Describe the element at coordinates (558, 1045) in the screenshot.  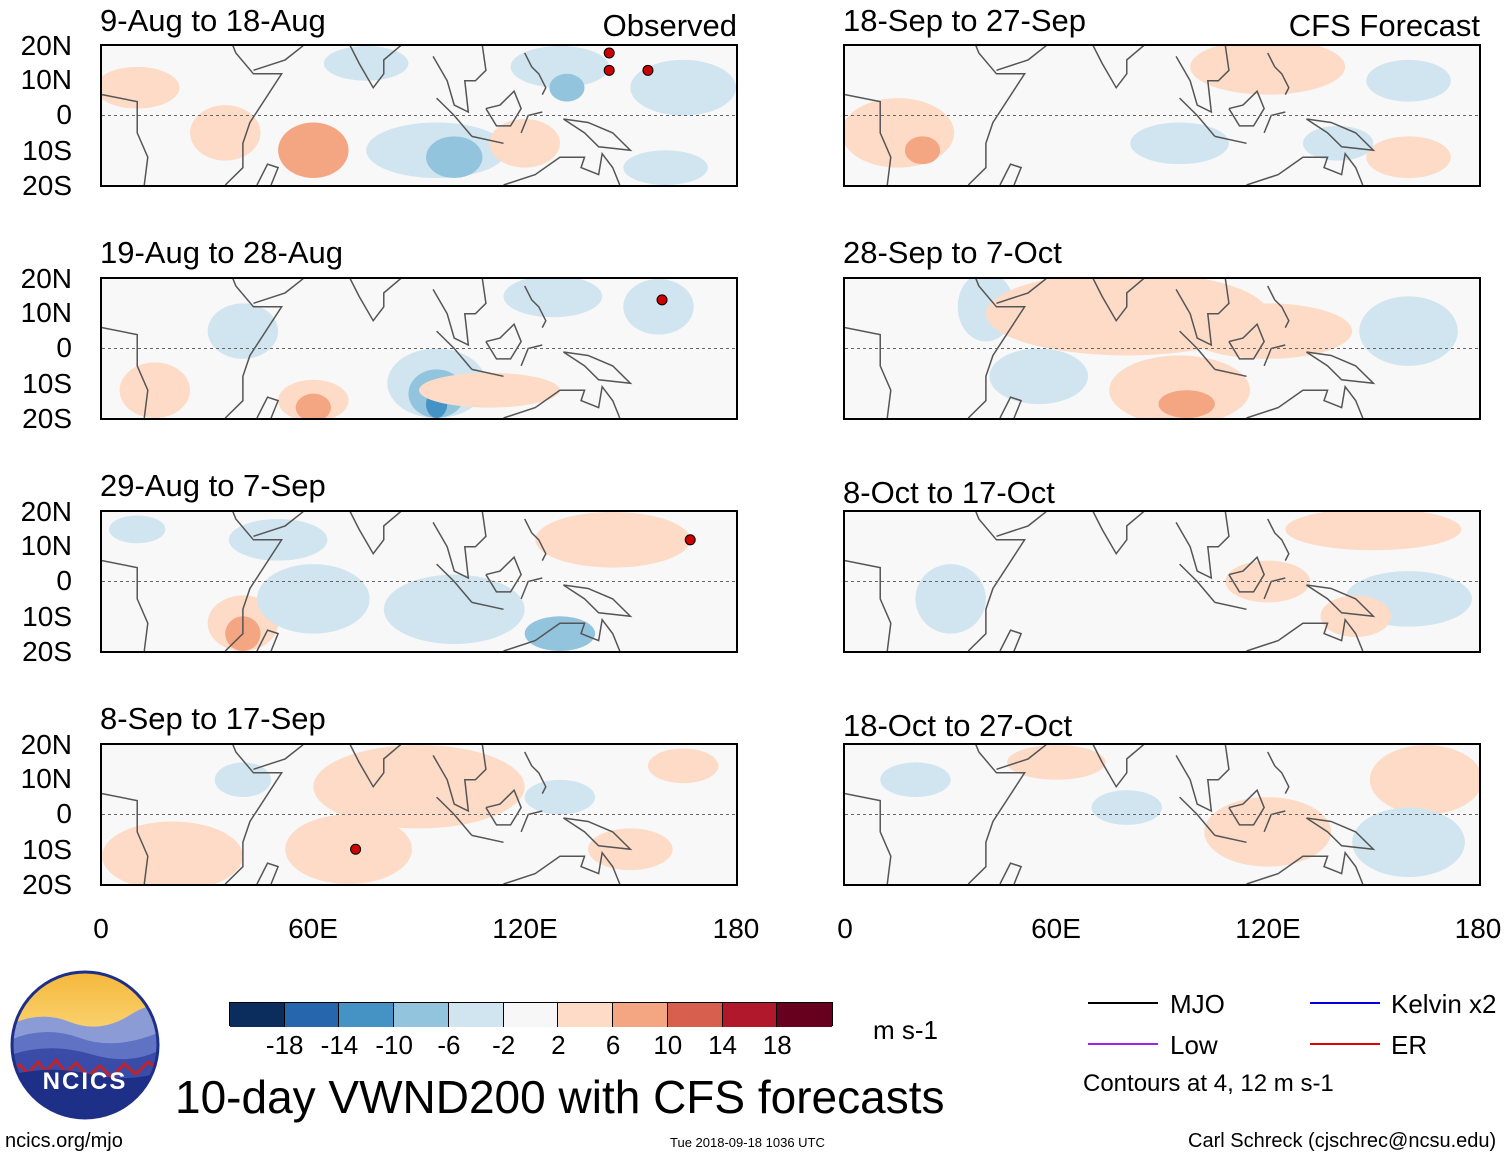
I see `colorbar-tick: 2` at that location.